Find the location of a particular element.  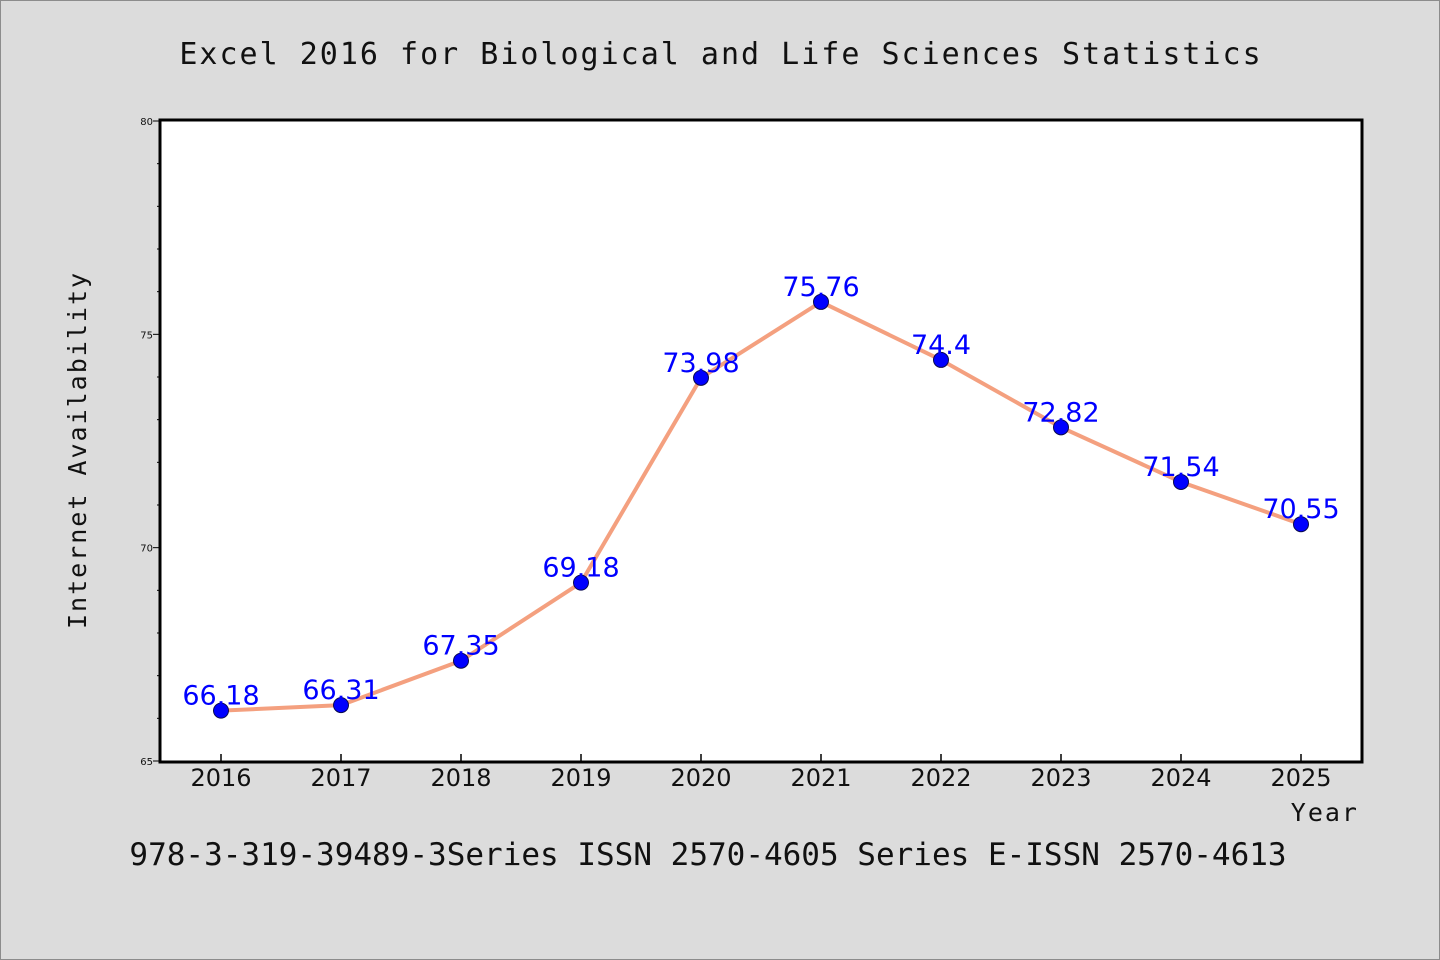

data-label: 73.98 is located at coordinates (700, 363).